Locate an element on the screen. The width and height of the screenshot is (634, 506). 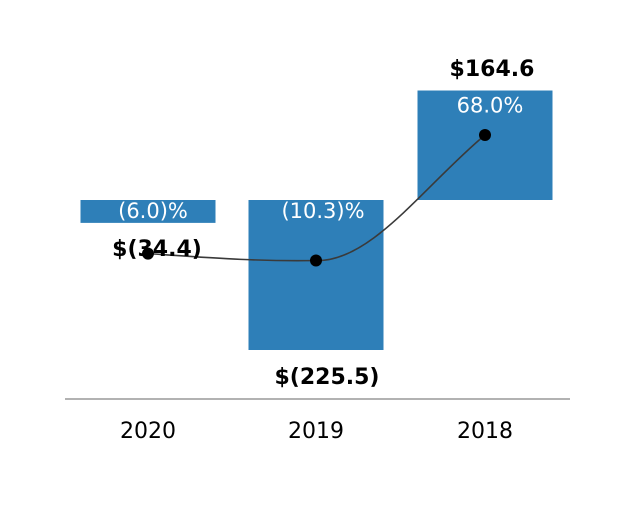
value-label-2019: $(225.5) is located at coordinates (326, 377).